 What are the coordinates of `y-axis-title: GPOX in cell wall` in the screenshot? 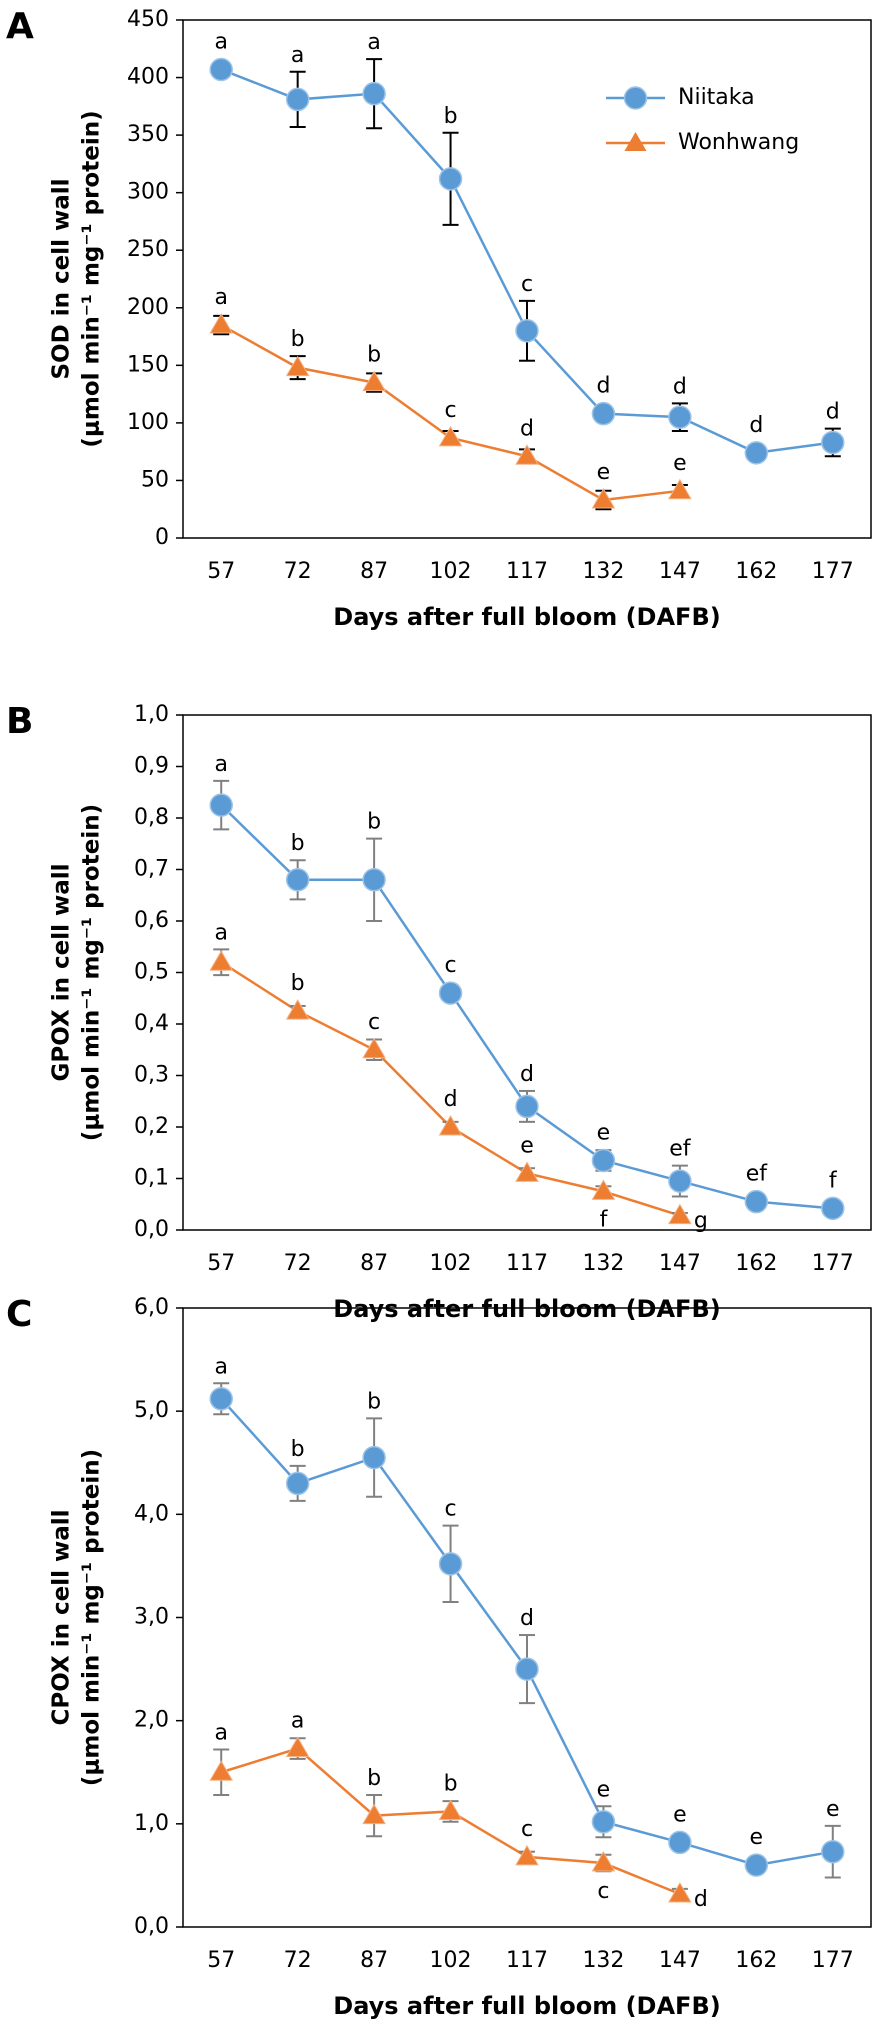 It's located at (62, 972).